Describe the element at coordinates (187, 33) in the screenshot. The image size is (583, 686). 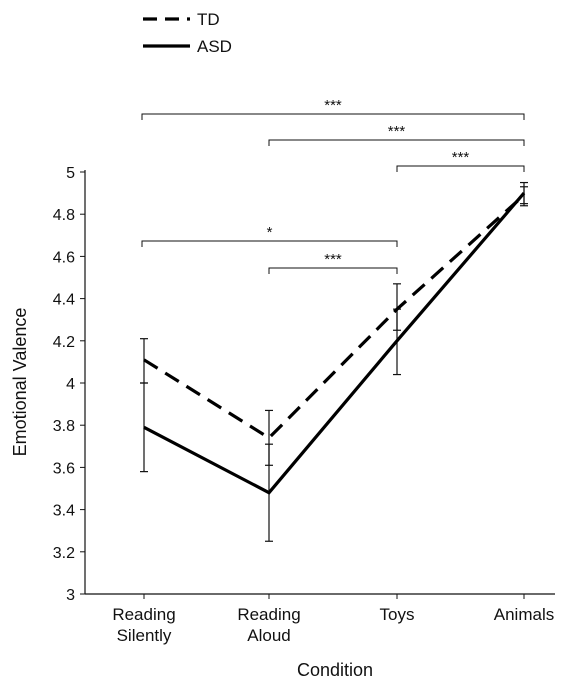
I see `legend: TD ASD` at that location.